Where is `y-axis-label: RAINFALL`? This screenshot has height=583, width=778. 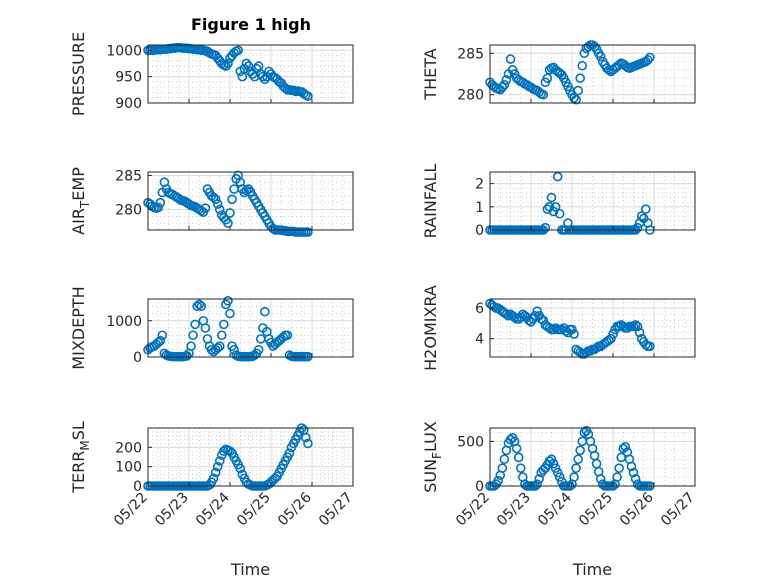
y-axis-label: RAINFALL is located at coordinates (430, 201).